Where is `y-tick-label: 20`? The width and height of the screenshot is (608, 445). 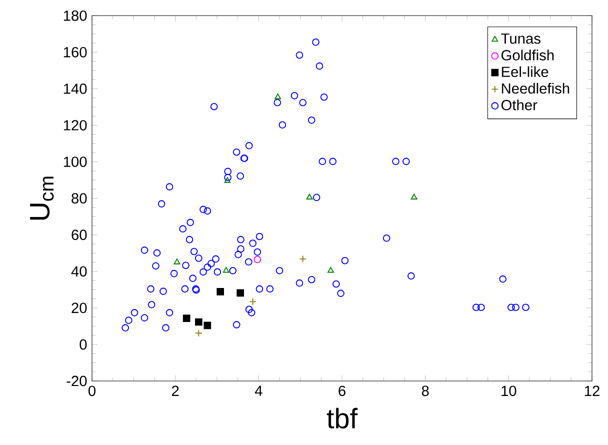 y-tick-label: 20 is located at coordinates (79, 308).